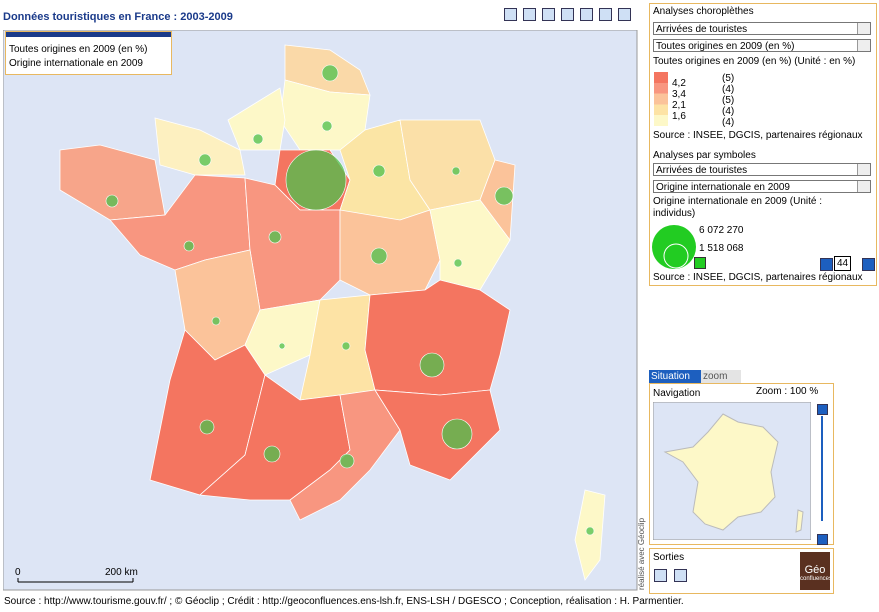  Describe the element at coordinates (121, 572) in the screenshot. I see `scale-end: 200 km` at that location.